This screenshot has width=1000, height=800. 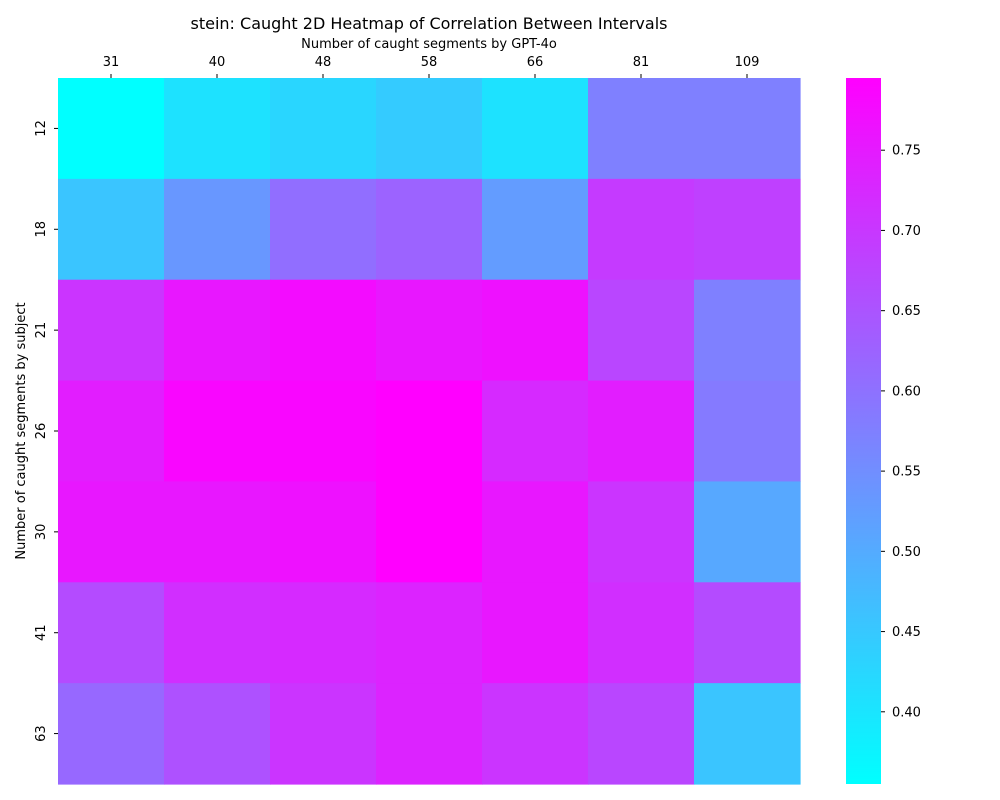 What do you see at coordinates (41, 128) in the screenshot?
I see `y-tick-label: 12` at bounding box center [41, 128].